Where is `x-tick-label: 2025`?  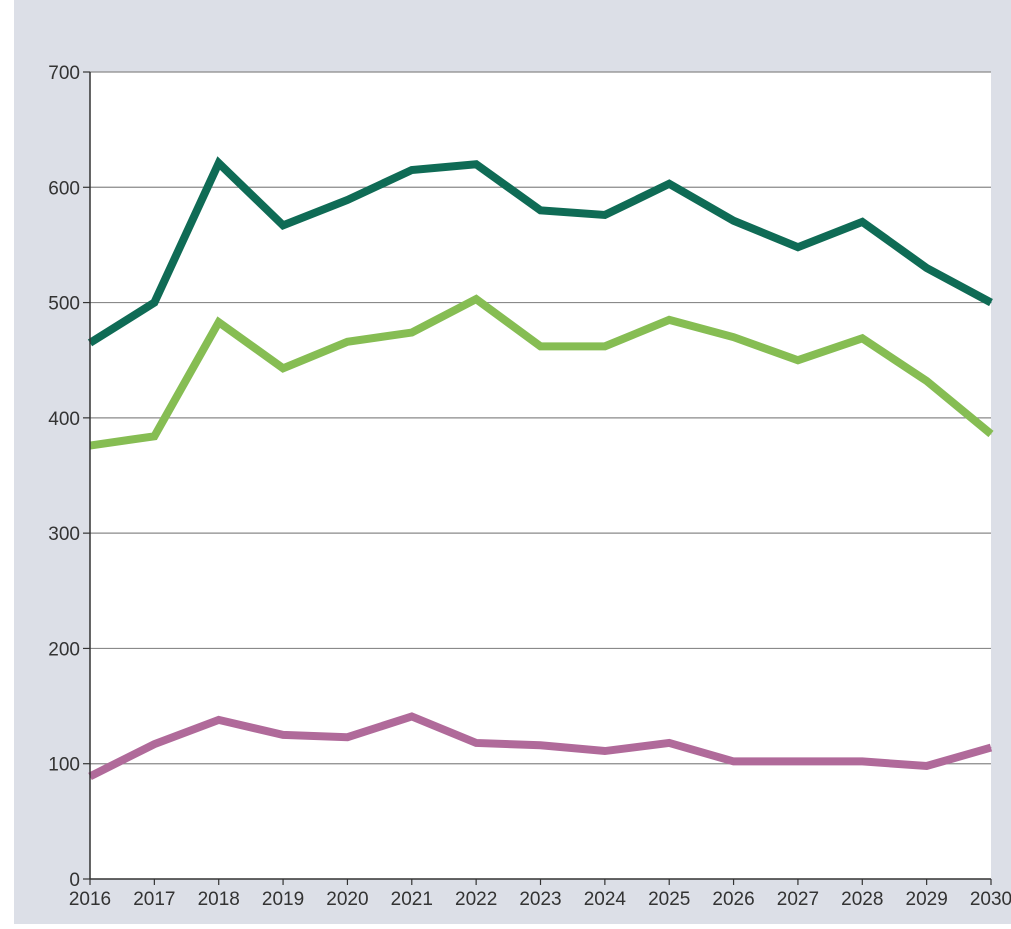 x-tick-label: 2025 is located at coordinates (669, 899).